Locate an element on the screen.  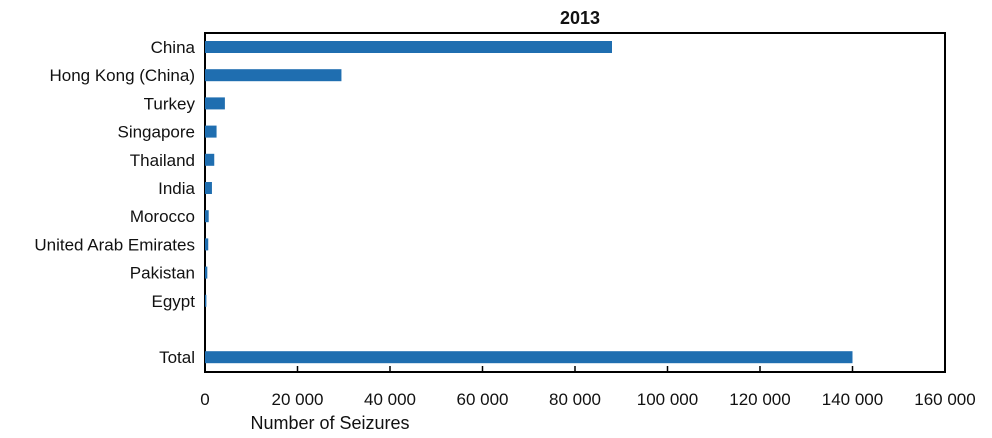
x-tick-label: 40 000 is located at coordinates (390, 399).